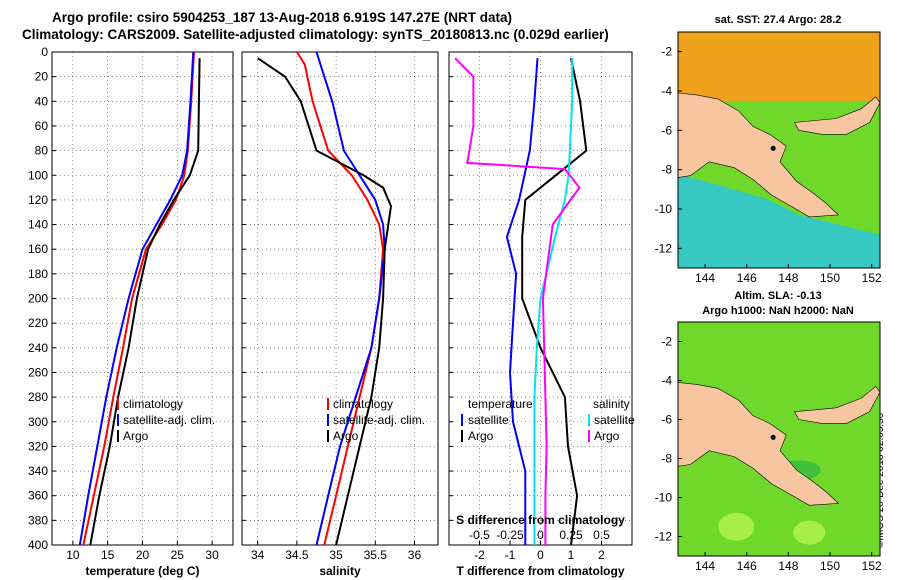  Describe the element at coordinates (38, 471) in the screenshot. I see `y-tick-label: 340` at that location.